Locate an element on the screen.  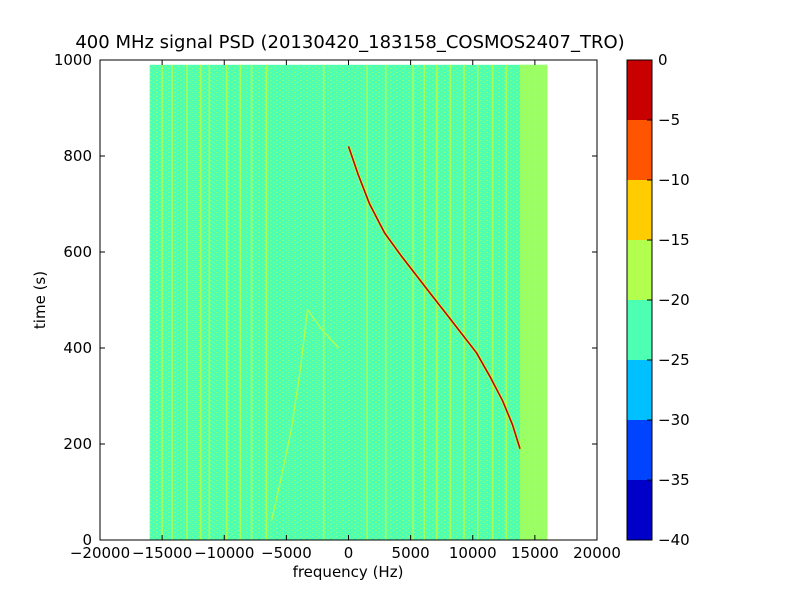
colorbar-tick-label: −15 is located at coordinates (674, 240).